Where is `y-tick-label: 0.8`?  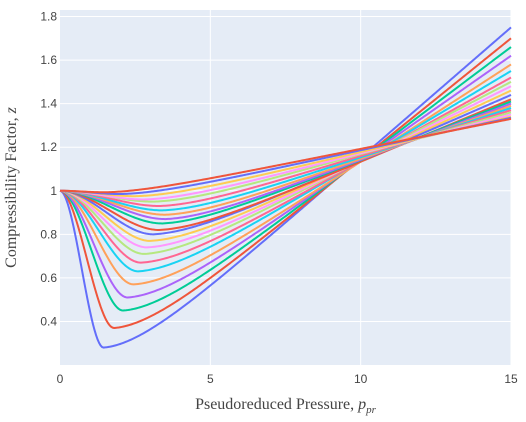
y-tick-label: 0.8 is located at coordinates (48, 234).